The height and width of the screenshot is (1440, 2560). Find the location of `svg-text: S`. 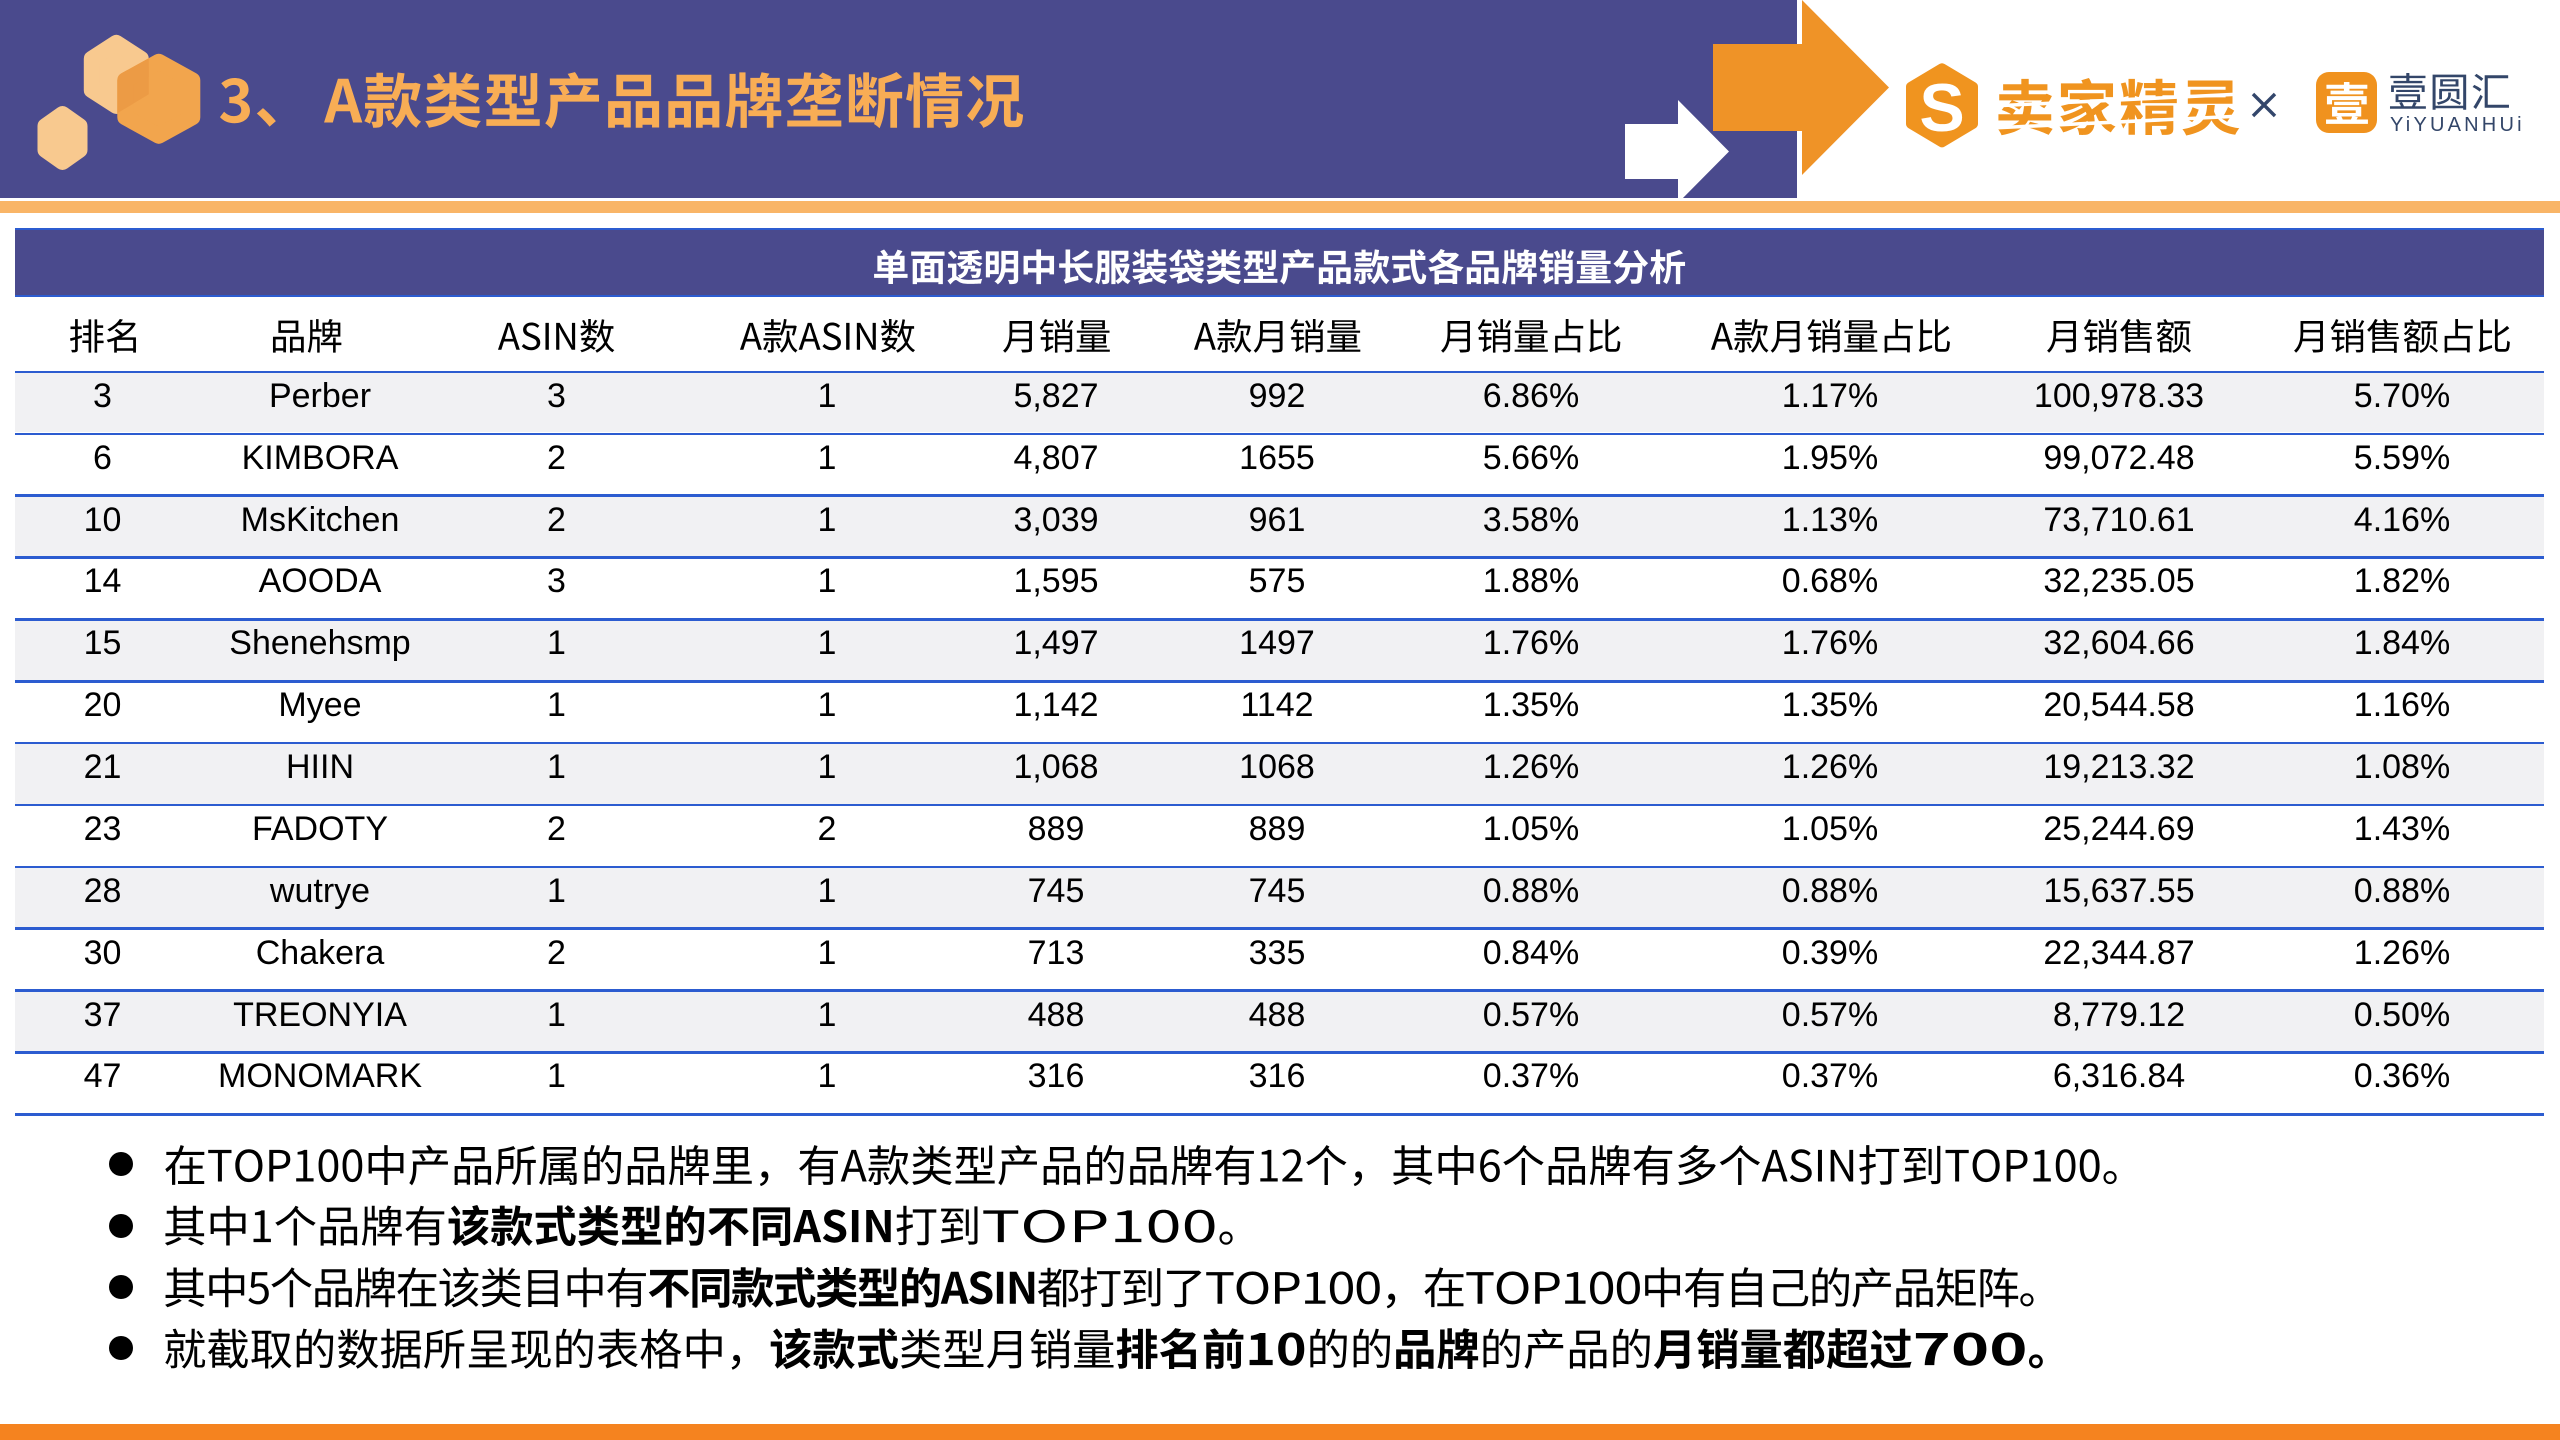

svg-text: S is located at coordinates (1941, 108).